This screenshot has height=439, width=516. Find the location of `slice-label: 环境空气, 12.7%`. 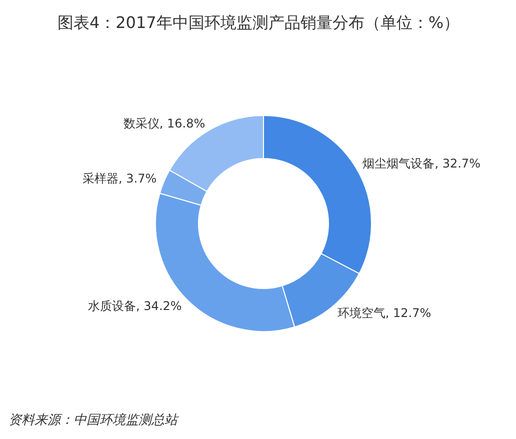

slice-label: 环境空气, 12.7% is located at coordinates (384, 313).